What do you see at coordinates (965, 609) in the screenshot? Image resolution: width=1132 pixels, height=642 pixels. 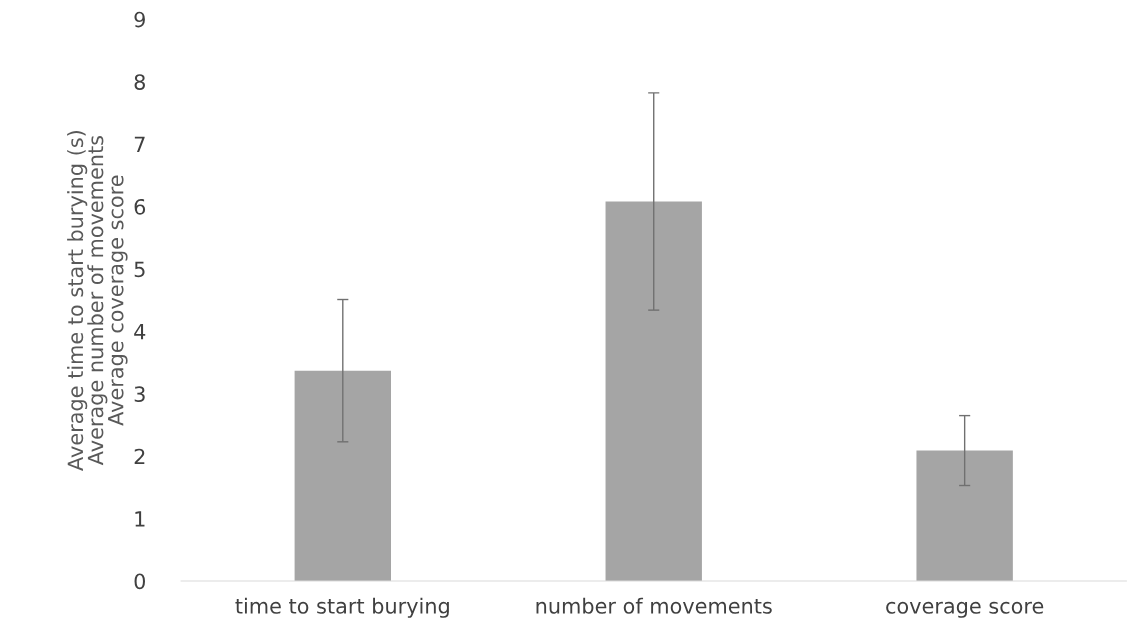 I see `x-tick-label: coverage score` at bounding box center [965, 609].